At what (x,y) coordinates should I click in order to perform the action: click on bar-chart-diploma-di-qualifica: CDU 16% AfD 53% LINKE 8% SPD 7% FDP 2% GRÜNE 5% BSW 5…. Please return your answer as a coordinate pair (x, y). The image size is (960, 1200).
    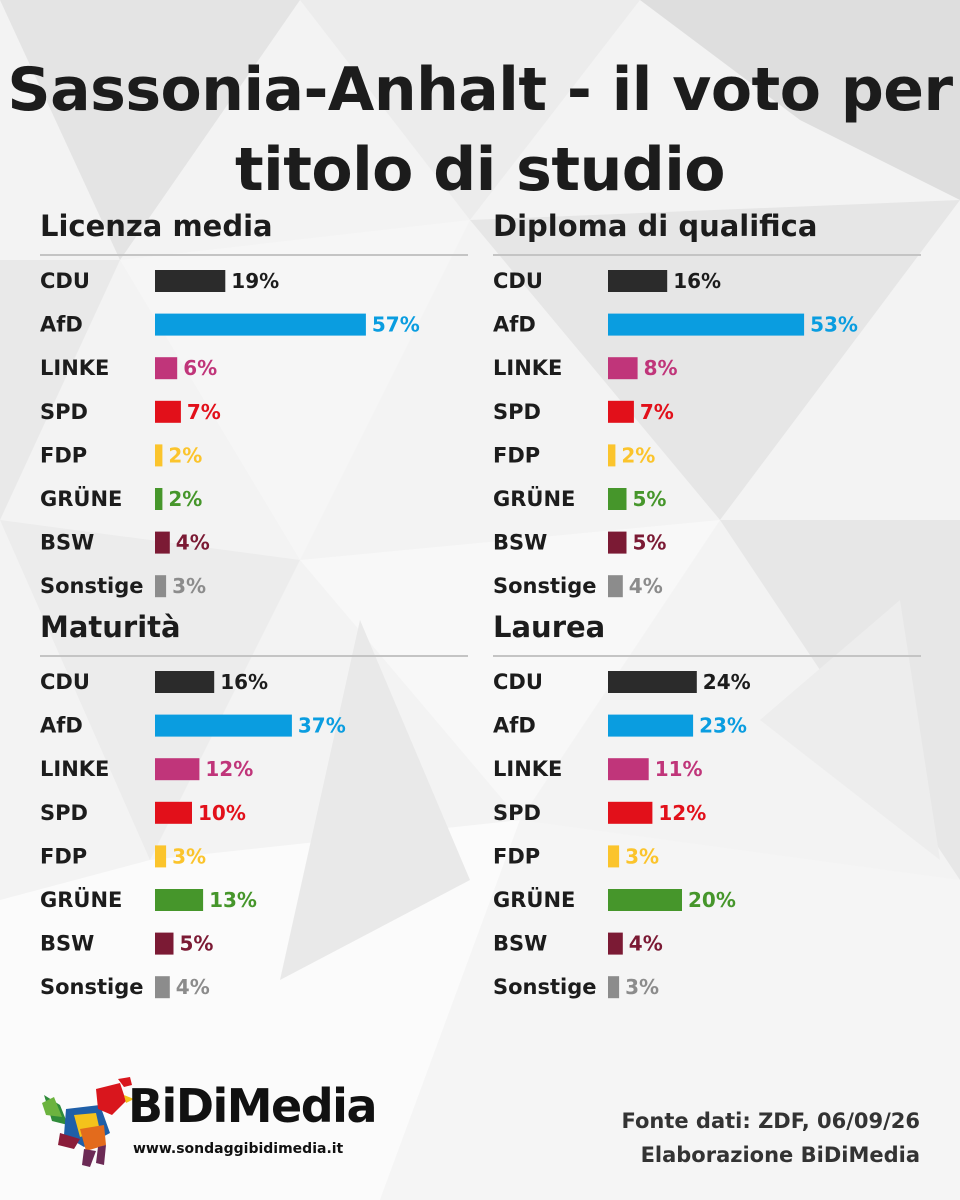
    Looking at the image, I should click on (675, 433).